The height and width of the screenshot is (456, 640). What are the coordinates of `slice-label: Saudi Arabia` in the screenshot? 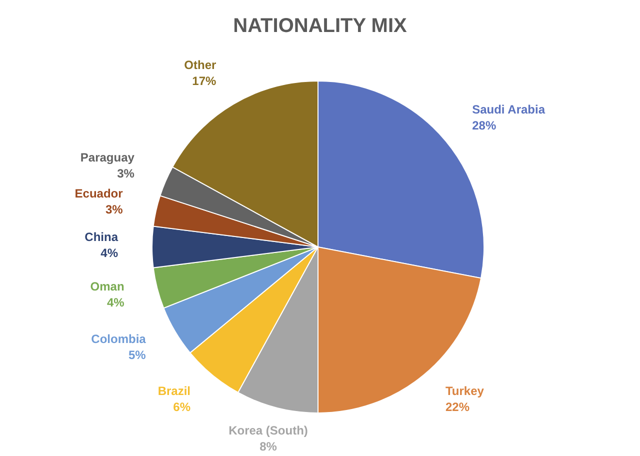 It's located at (509, 109).